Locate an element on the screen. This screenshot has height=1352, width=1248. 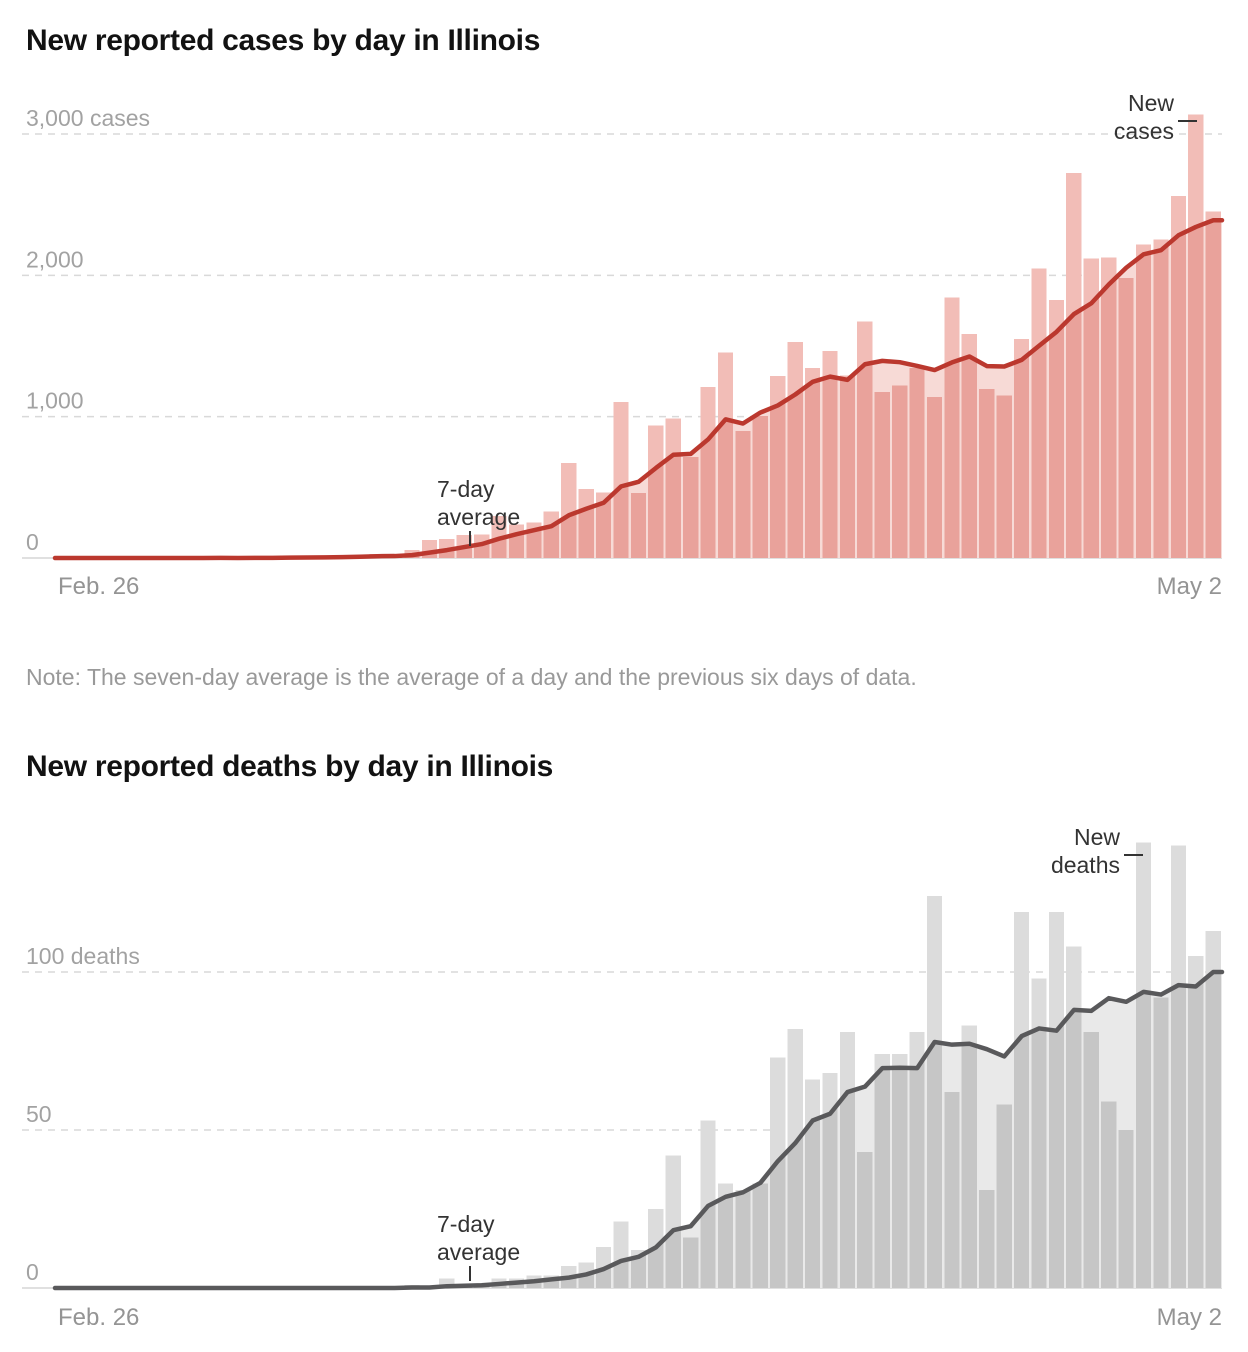
cases-chart-title: New reported cases by day in Illinois is located at coordinates (283, 40).